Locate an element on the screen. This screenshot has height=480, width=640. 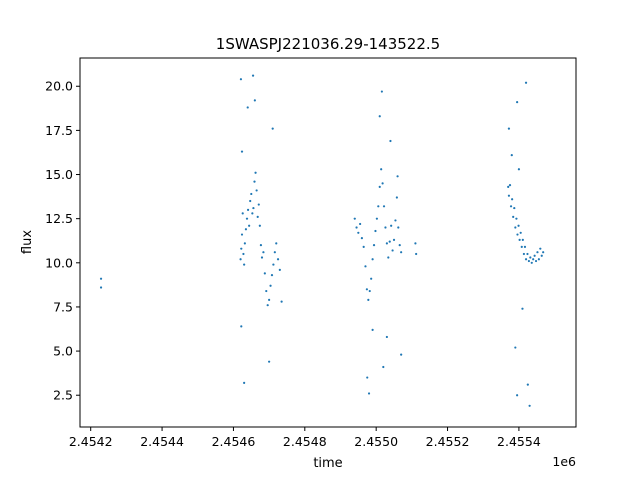
x-tick-label: 2.4552 is located at coordinates (448, 441).